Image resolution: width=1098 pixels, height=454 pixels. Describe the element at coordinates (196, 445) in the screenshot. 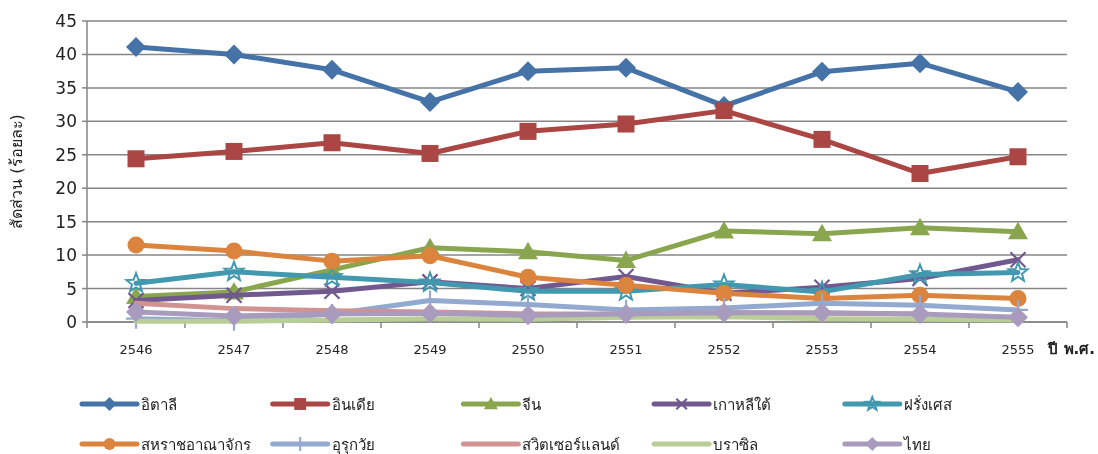

I see `legend-label: สหราชอาณาจักร` at that location.